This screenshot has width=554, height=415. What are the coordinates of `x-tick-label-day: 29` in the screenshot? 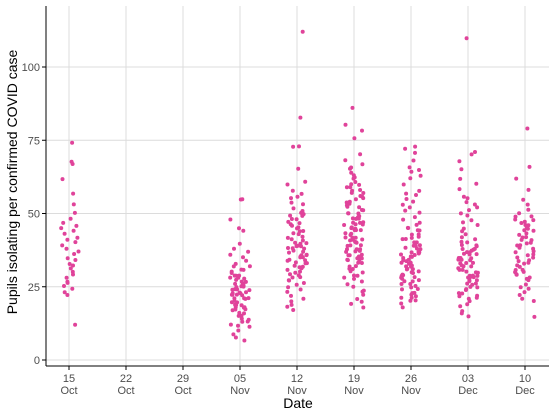 It's located at (183, 379).